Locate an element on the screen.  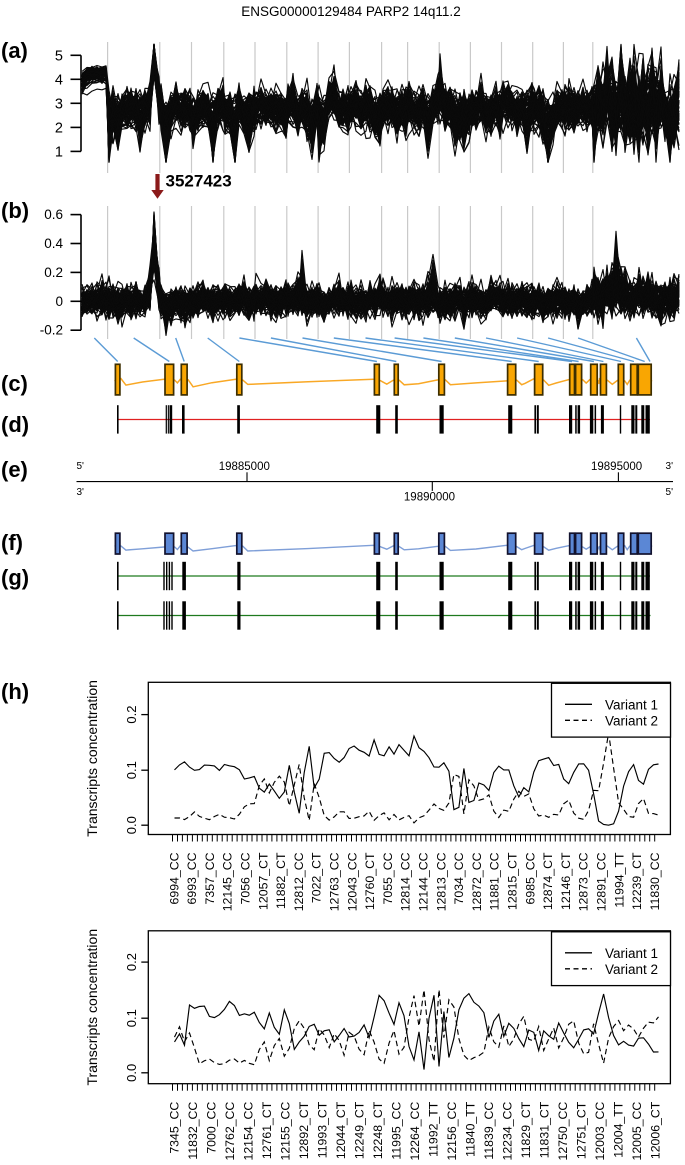
svg-text: 6985_CC is located at coordinates (530, 878).